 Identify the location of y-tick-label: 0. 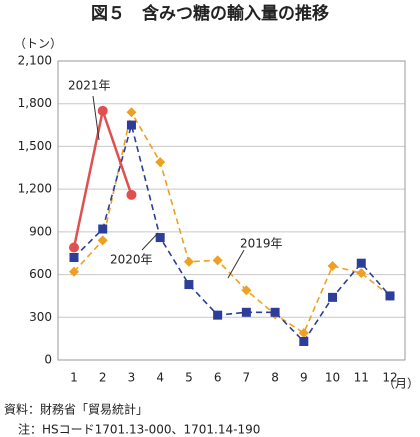
(48, 360).